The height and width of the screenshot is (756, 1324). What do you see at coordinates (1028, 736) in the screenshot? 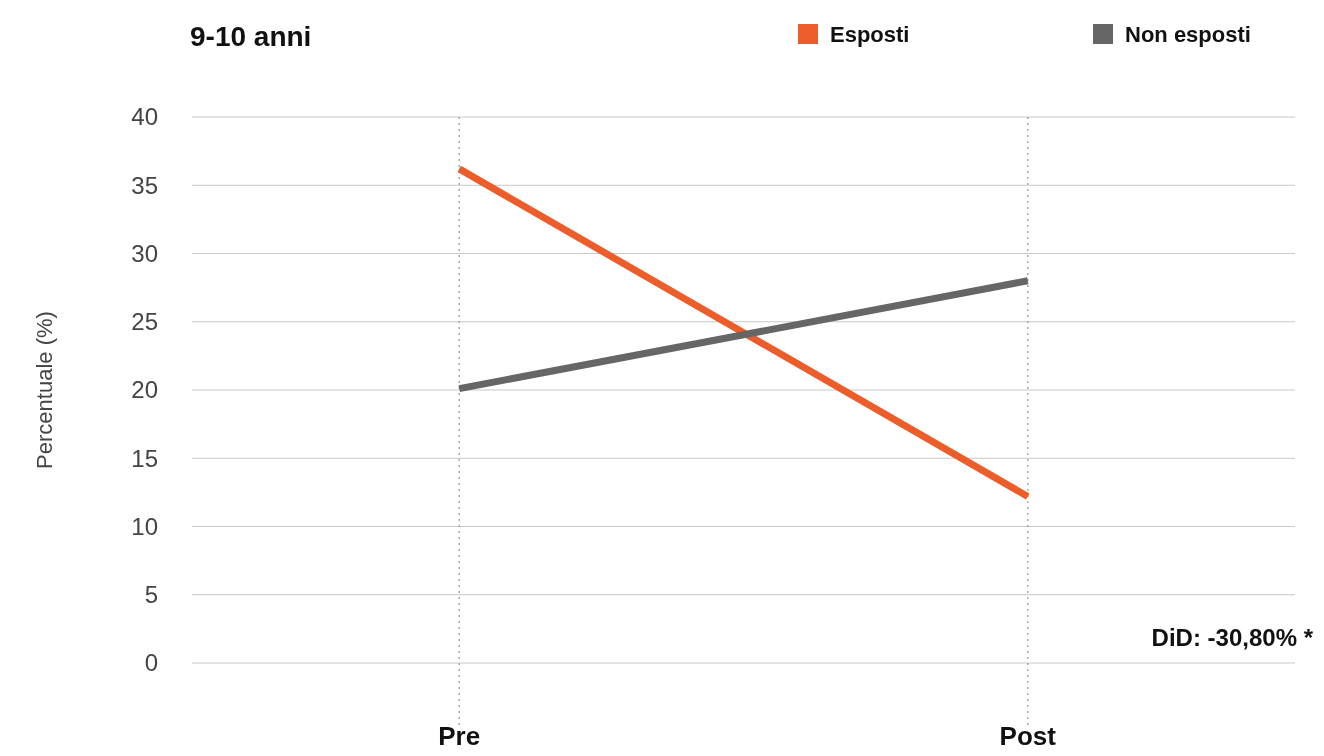
I see `x-tick-label: Post` at bounding box center [1028, 736].